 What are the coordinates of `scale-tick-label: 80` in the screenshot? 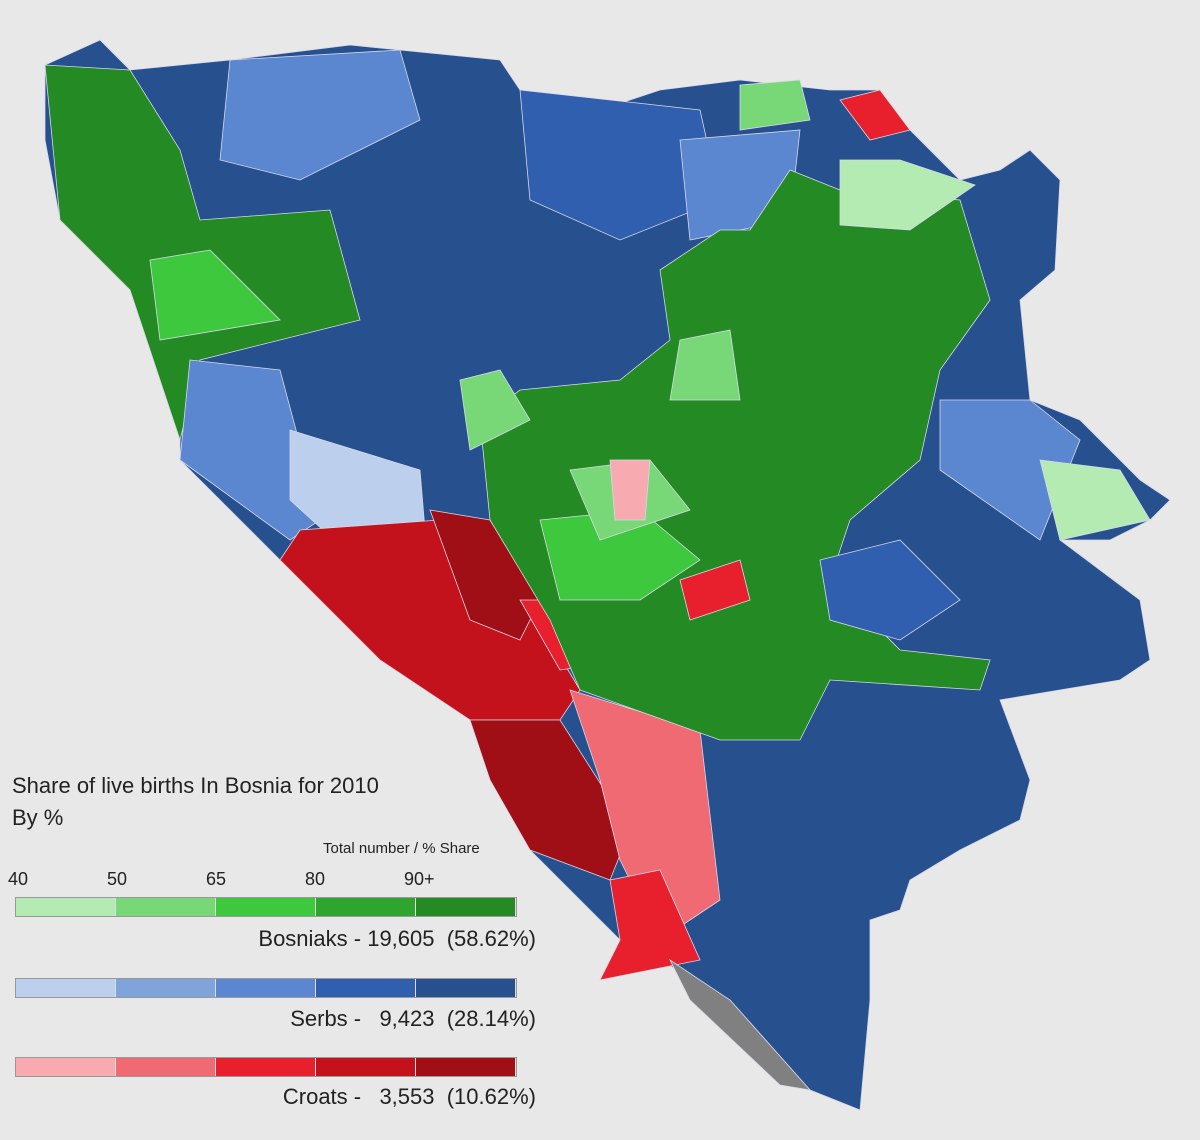 It's located at (315, 879).